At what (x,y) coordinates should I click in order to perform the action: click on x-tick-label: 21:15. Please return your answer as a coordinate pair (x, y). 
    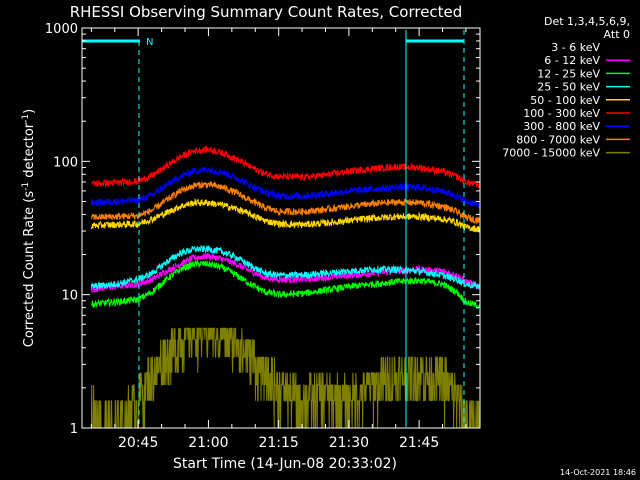
    Looking at the image, I should click on (278, 443).